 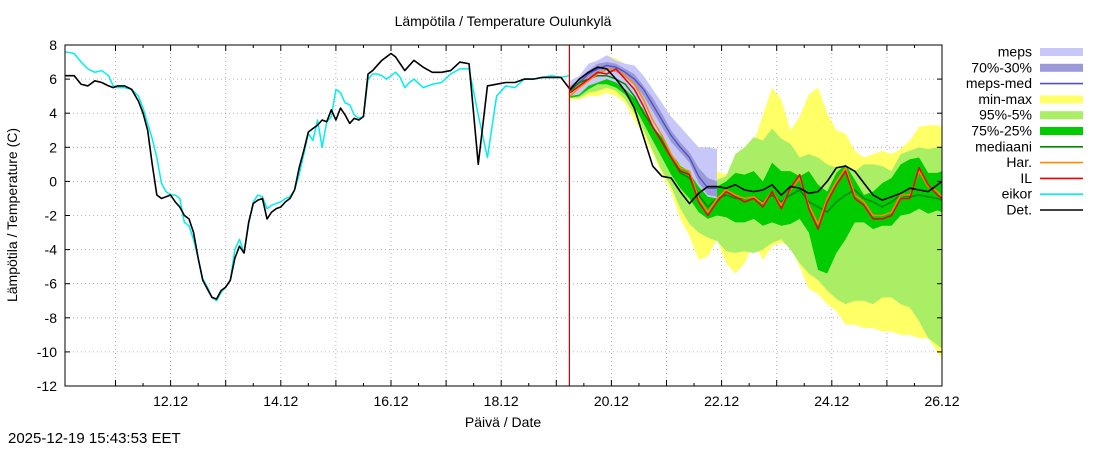 What do you see at coordinates (47, 352) in the screenshot?
I see `y-tick-label: -10` at bounding box center [47, 352].